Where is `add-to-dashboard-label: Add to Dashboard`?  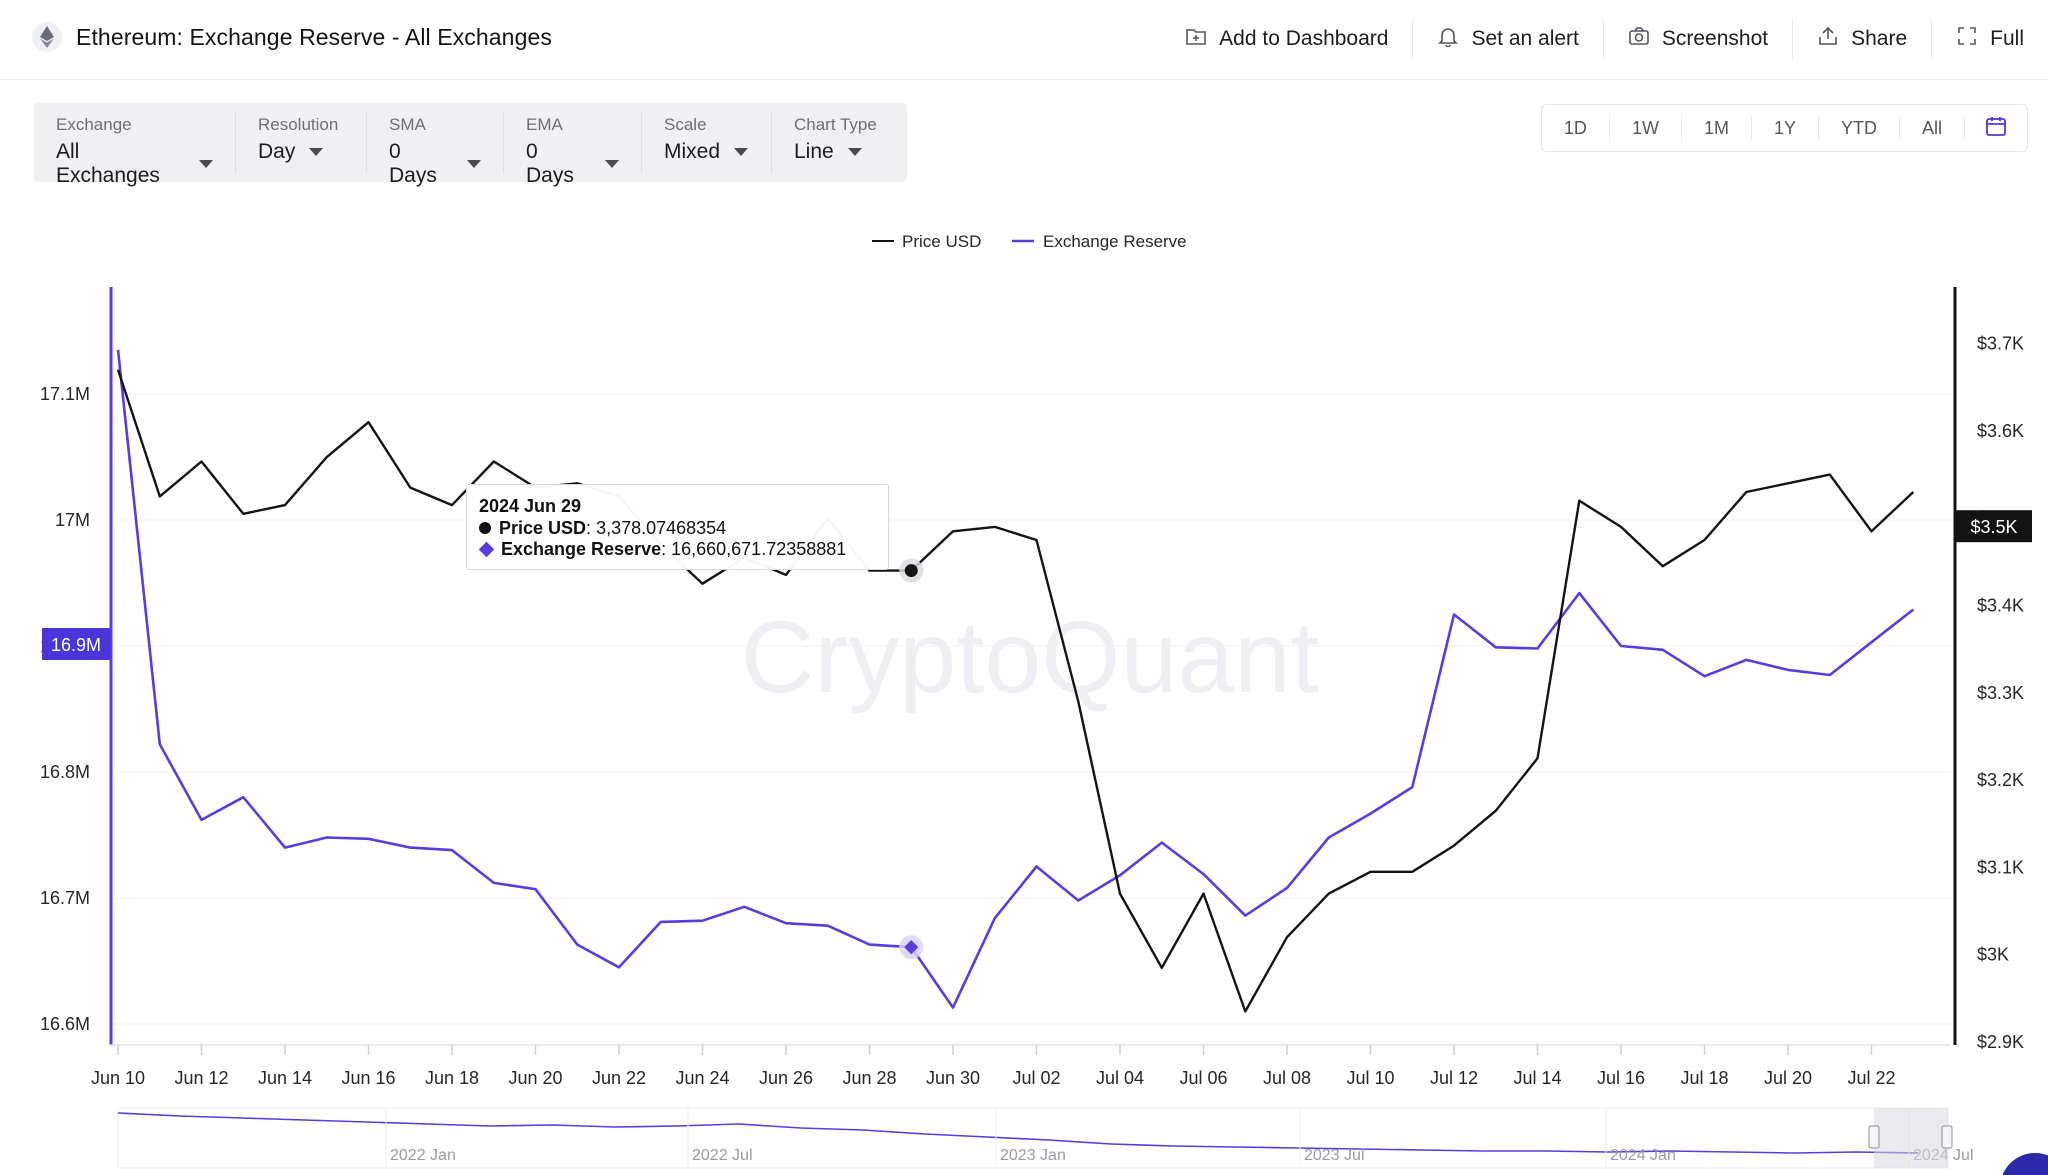
add-to-dashboard-label: Add to Dashboard is located at coordinates (1304, 38).